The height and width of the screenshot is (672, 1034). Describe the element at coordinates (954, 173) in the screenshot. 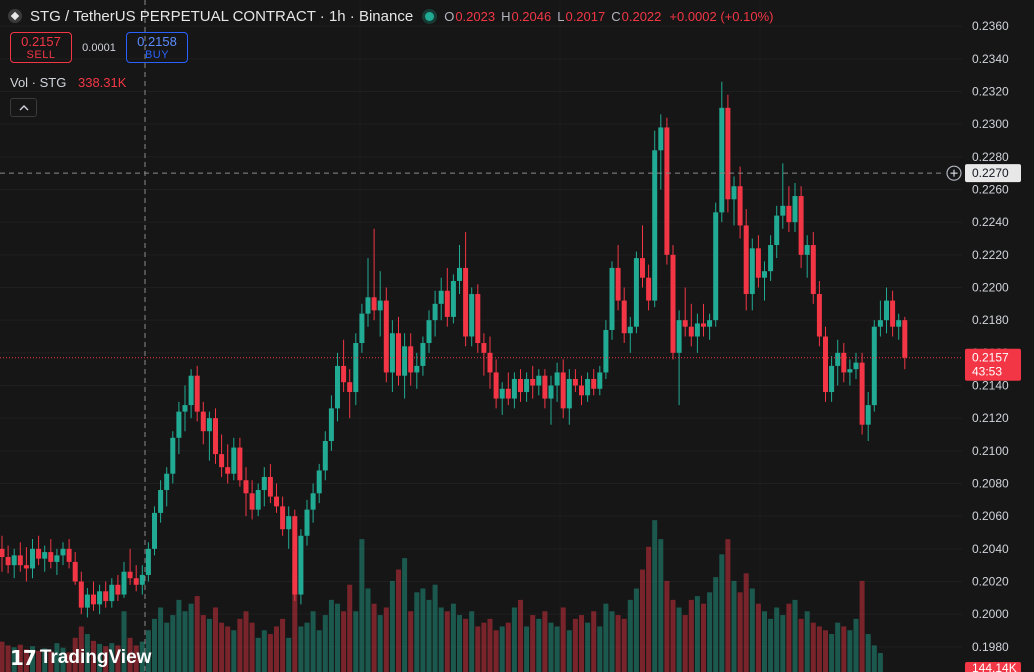

I see `add-alert-plus-icon` at that location.